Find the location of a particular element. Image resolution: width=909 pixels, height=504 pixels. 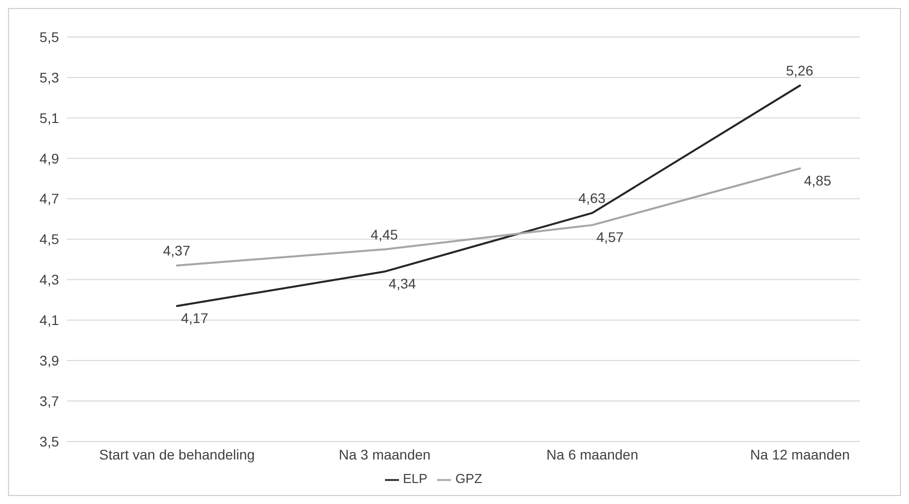

data-label: 4,63 is located at coordinates (592, 198).